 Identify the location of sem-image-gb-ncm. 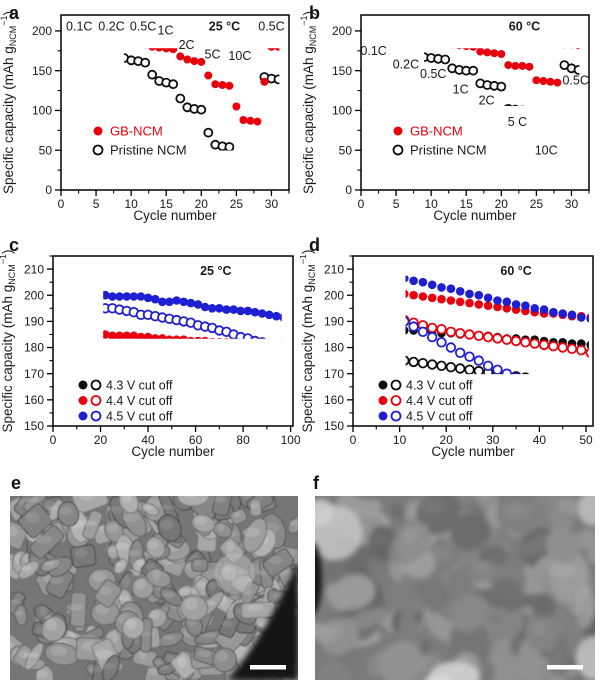
(154, 588).